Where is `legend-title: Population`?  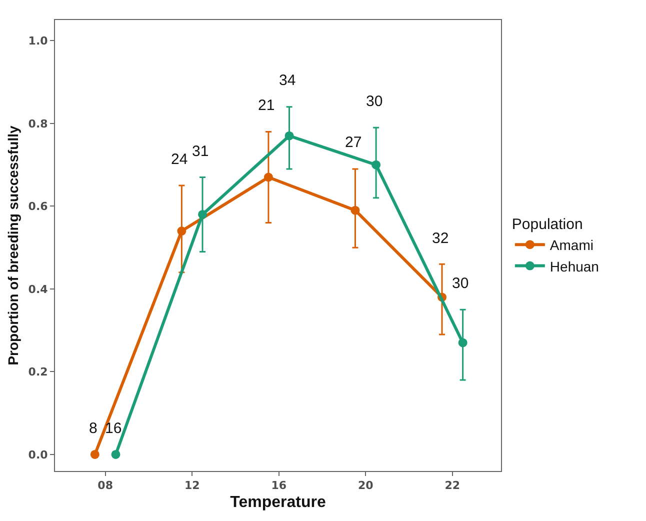 legend-title: Population is located at coordinates (547, 224).